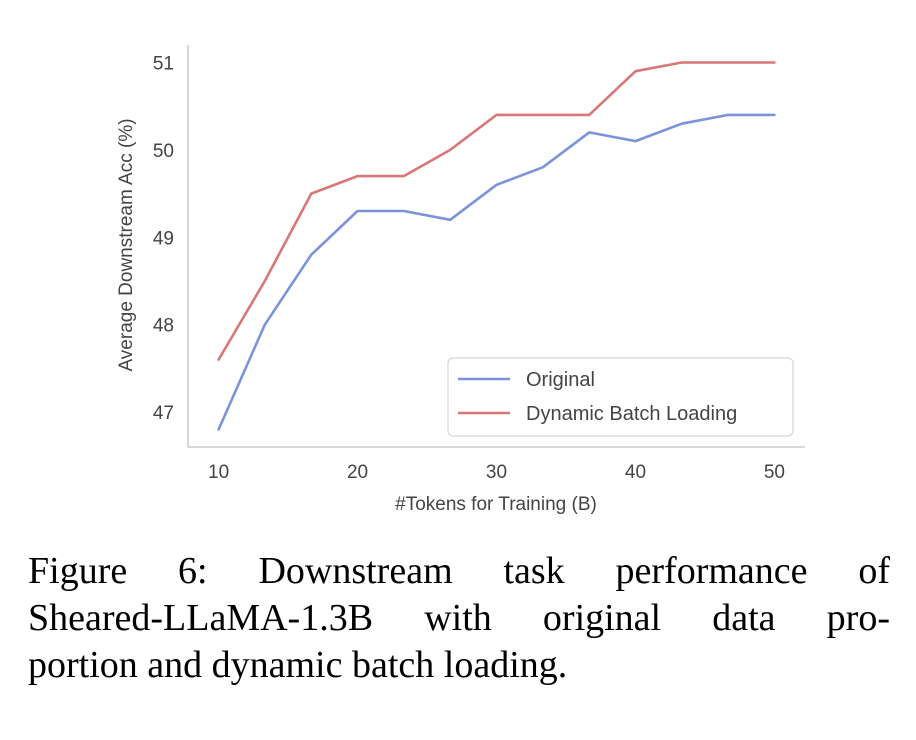  Describe the element at coordinates (635, 472) in the screenshot. I see `x-tick-label: 40` at that location.